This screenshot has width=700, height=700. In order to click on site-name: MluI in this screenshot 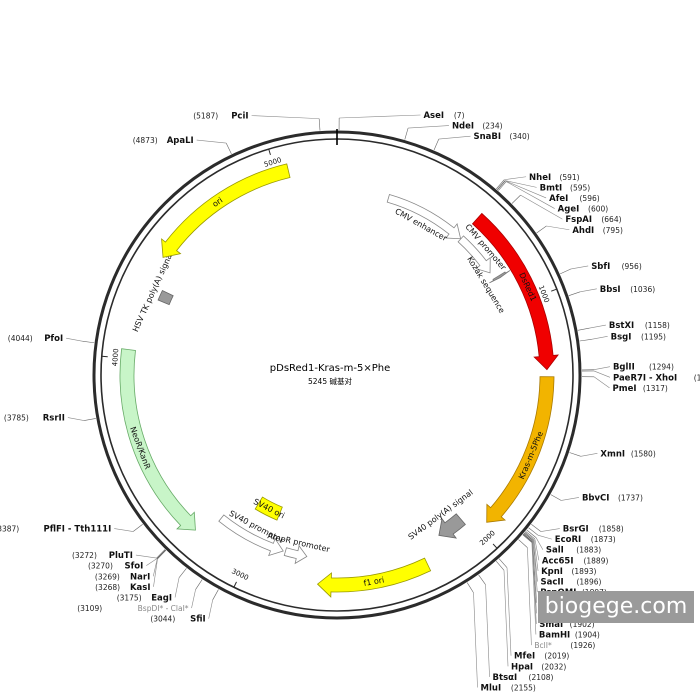, I will do `click(491, 689)`.